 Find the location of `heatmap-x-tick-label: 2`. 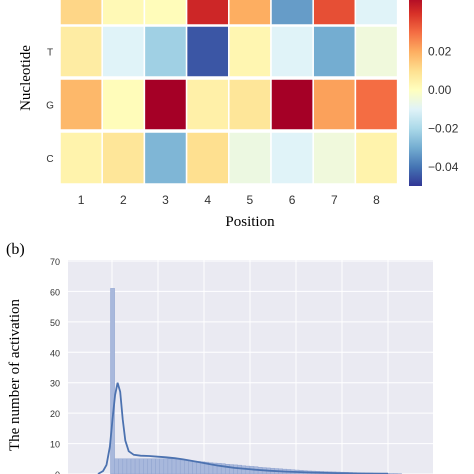

heatmap-x-tick-label: 2 is located at coordinates (123, 200).